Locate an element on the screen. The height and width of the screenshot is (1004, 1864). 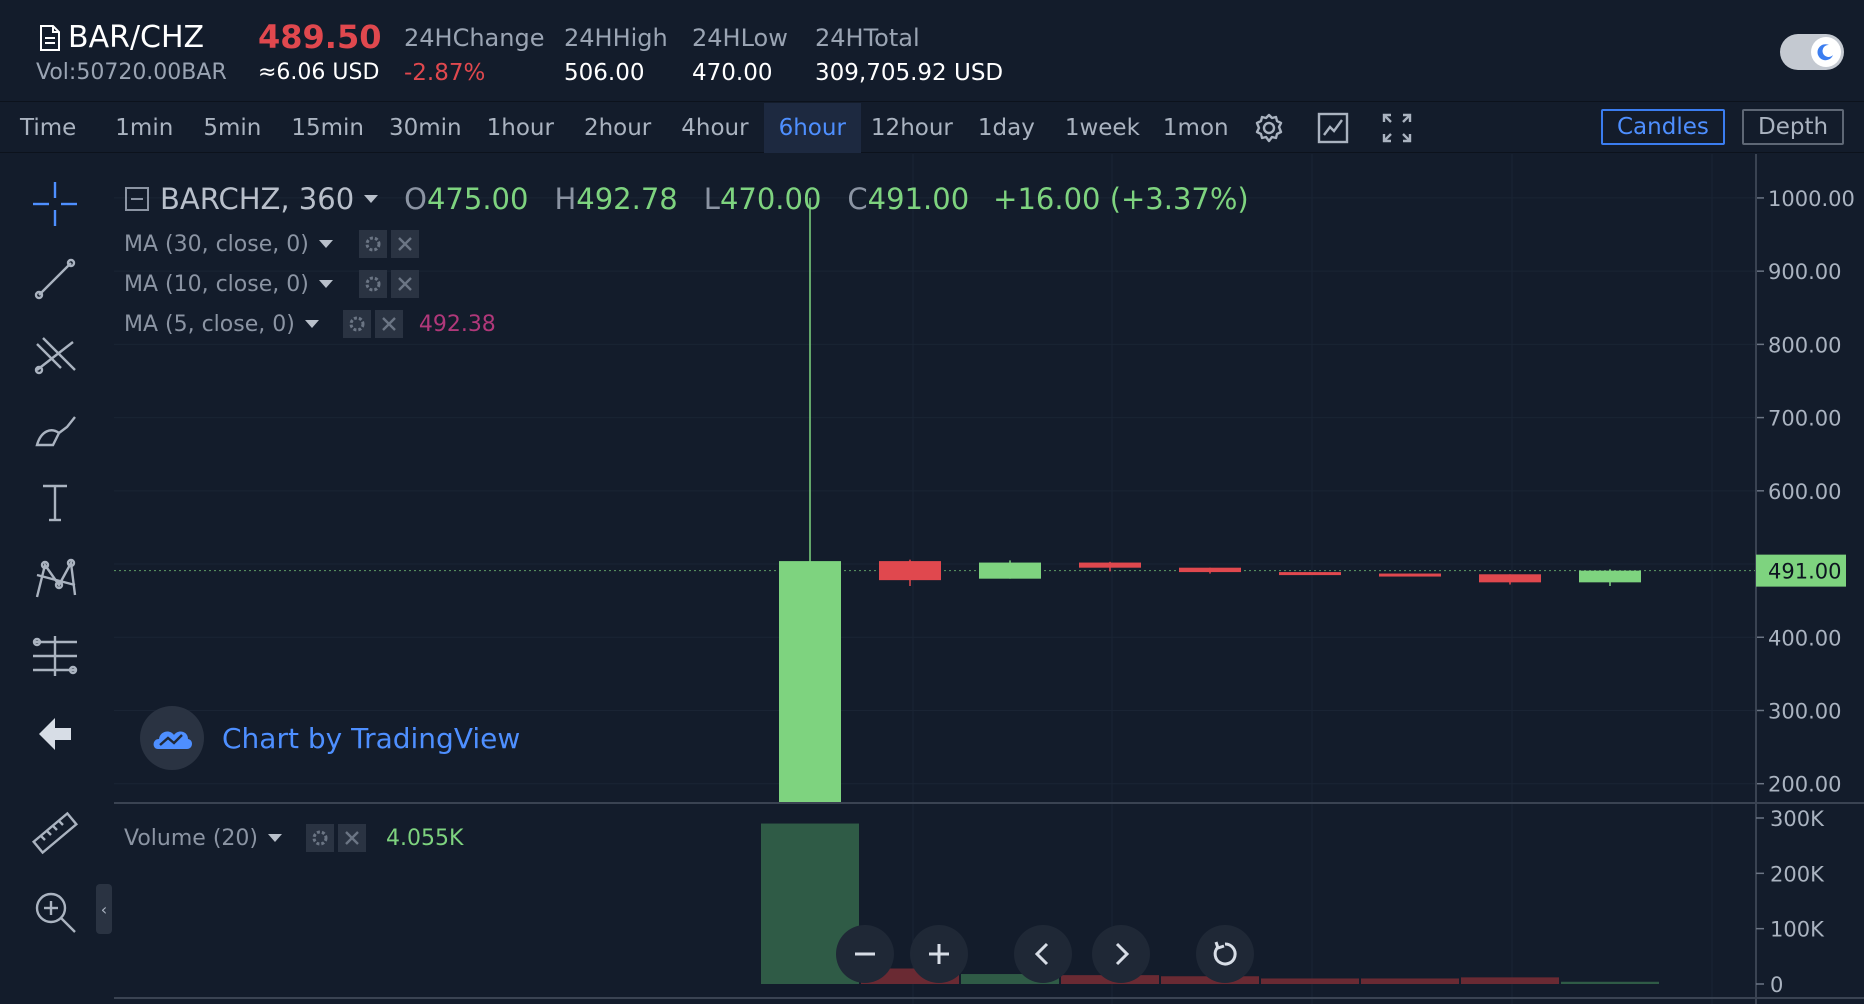
pattern-icon is located at coordinates (55, 579).